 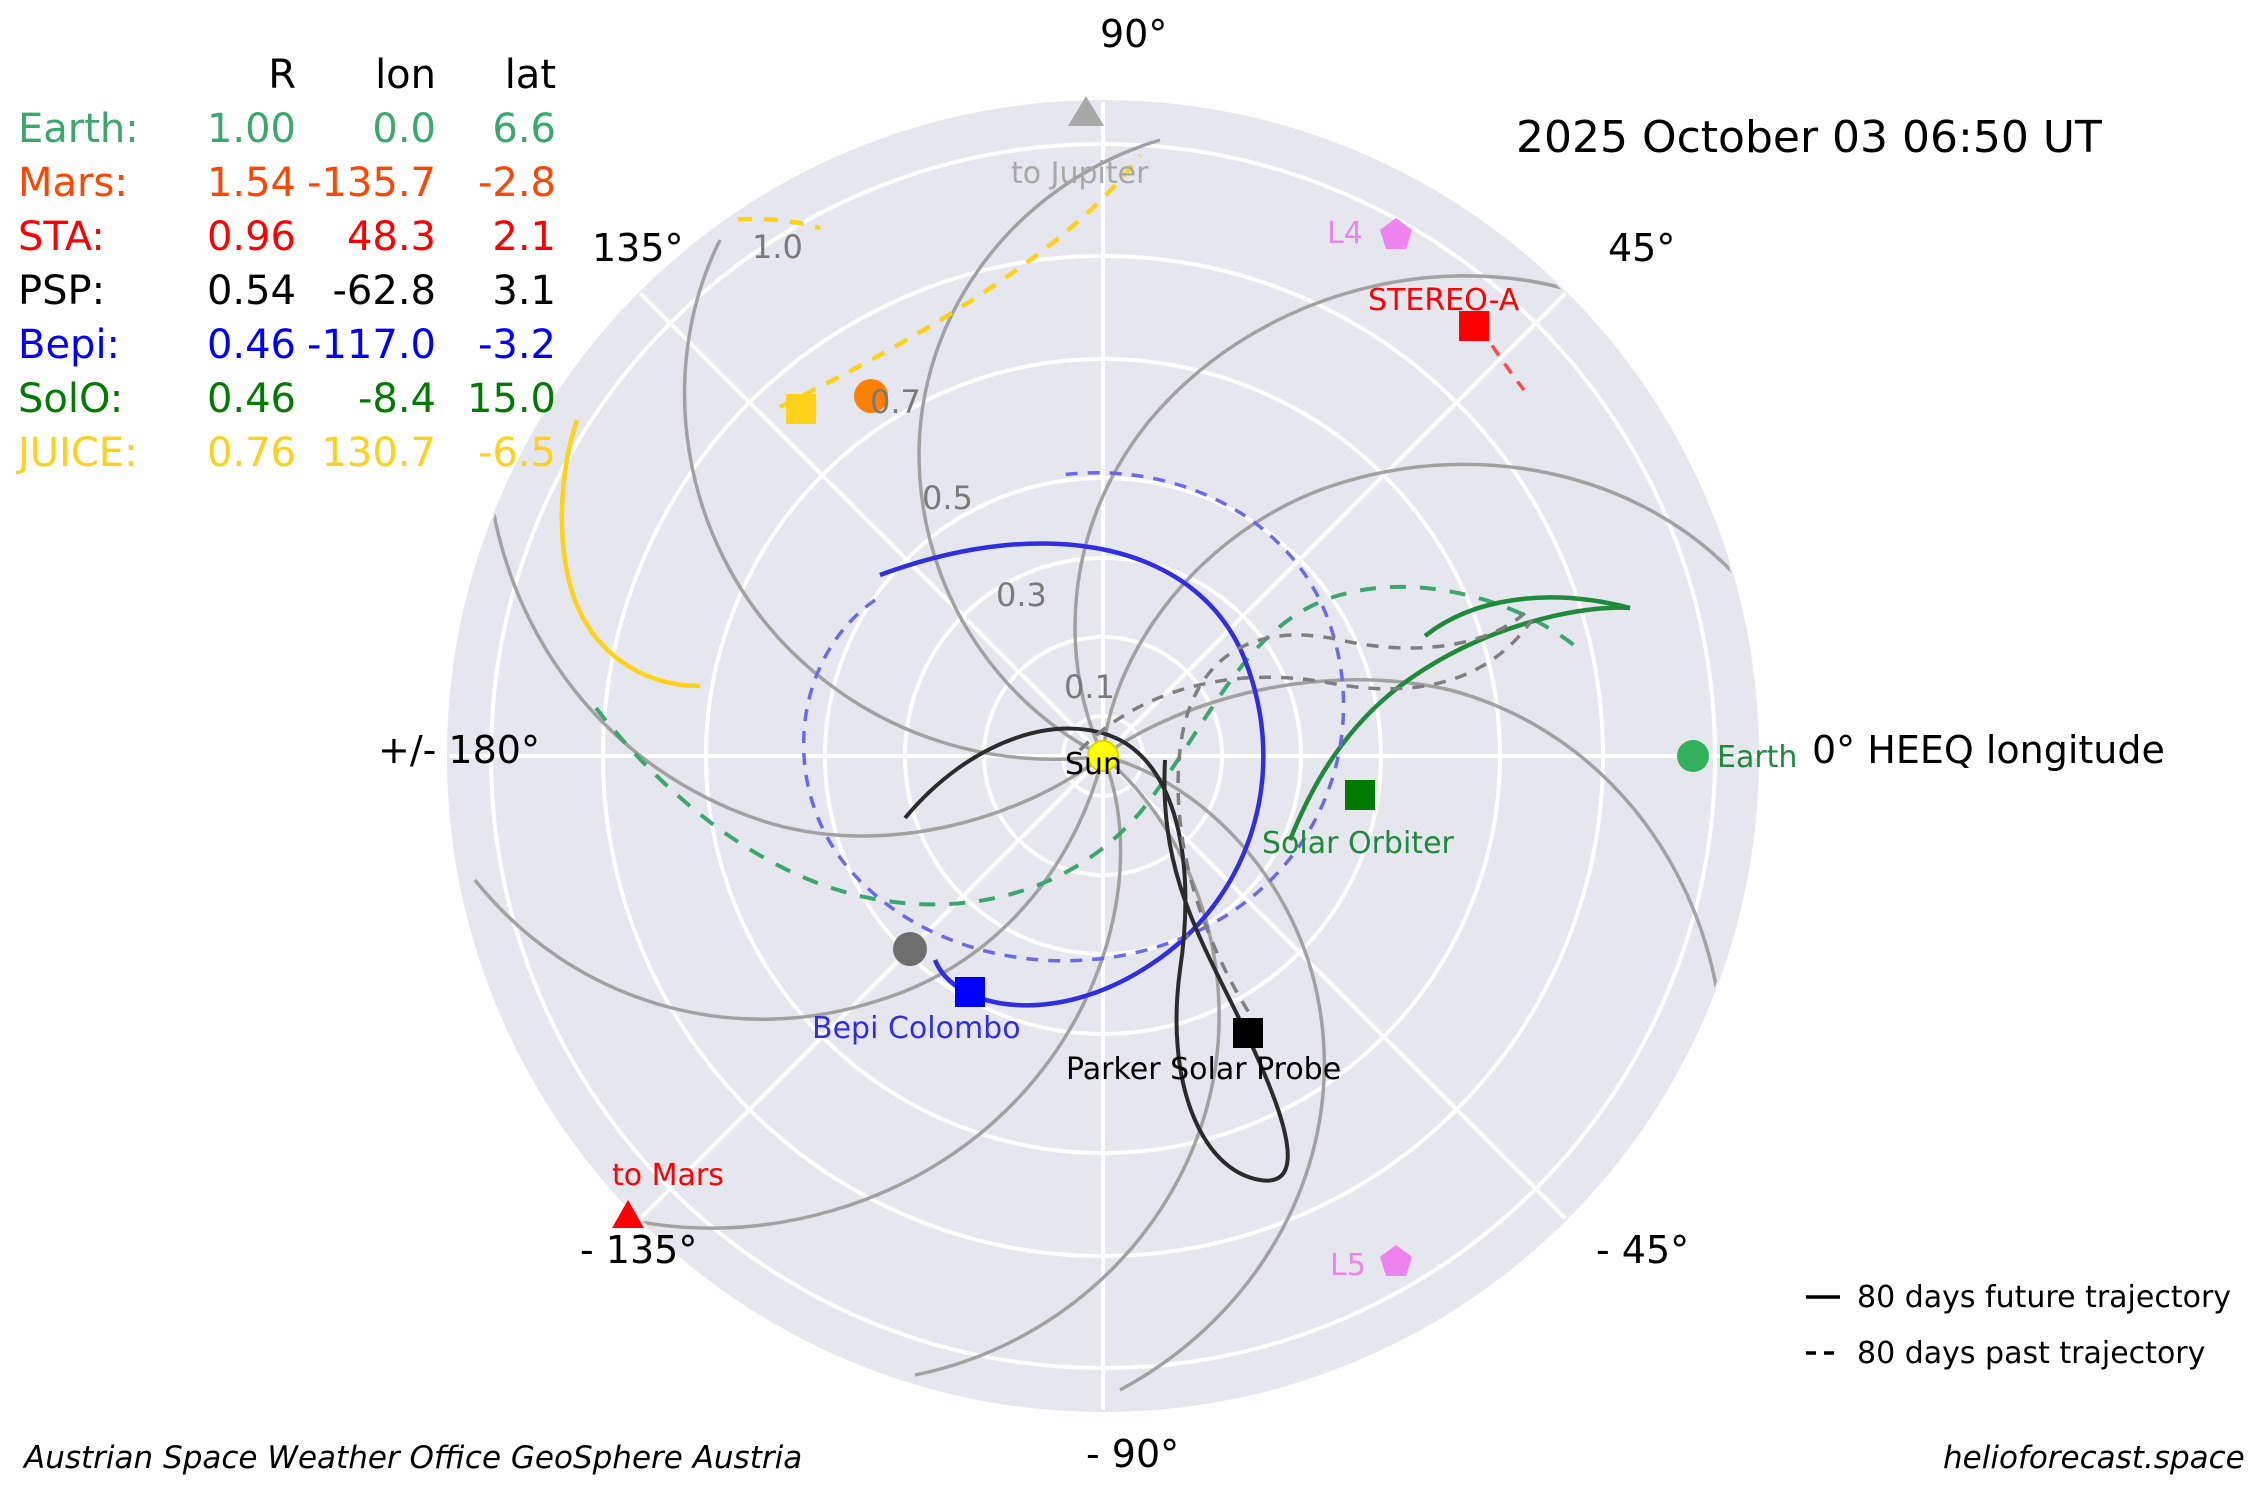 What do you see at coordinates (378, 453) in the screenshot?
I see `row-lon: 130.7` at bounding box center [378, 453].